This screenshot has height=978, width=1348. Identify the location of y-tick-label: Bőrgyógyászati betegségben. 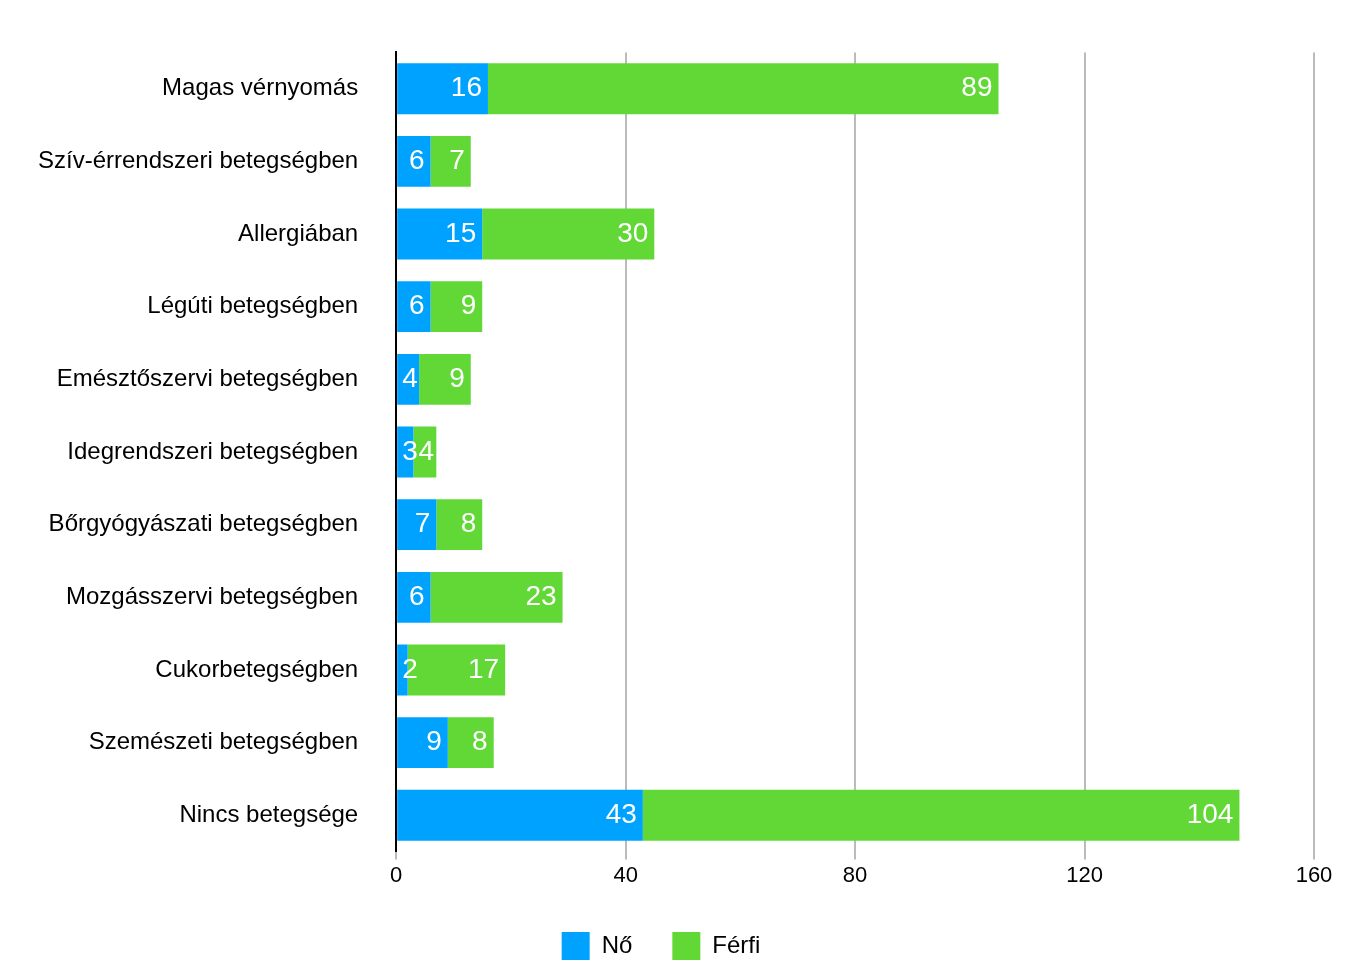
(203, 523).